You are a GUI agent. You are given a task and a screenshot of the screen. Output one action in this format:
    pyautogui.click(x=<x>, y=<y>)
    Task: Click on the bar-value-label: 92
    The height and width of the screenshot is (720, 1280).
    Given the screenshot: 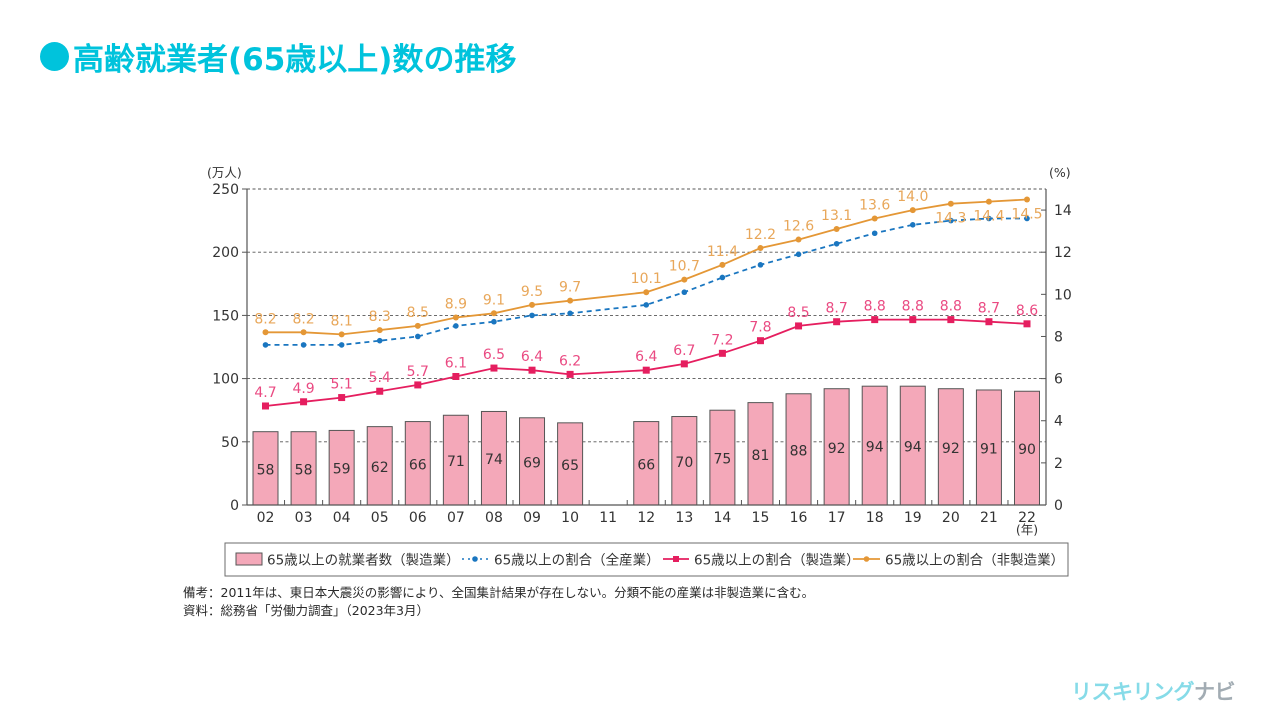 What is the action you would take?
    pyautogui.click(x=837, y=449)
    